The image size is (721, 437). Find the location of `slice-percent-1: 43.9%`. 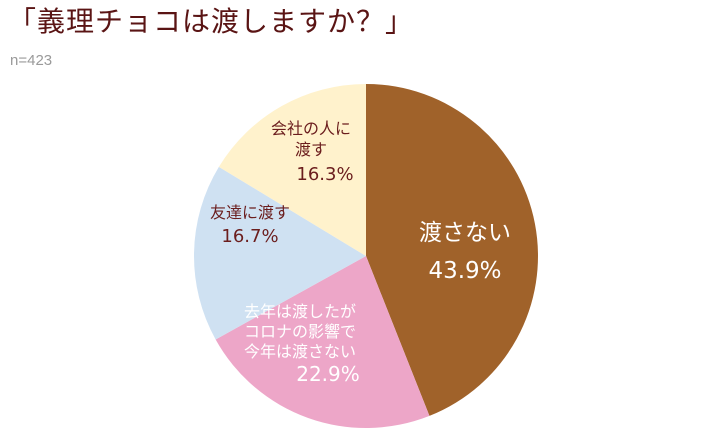

slice-percent-1: 43.9% is located at coordinates (464, 271).